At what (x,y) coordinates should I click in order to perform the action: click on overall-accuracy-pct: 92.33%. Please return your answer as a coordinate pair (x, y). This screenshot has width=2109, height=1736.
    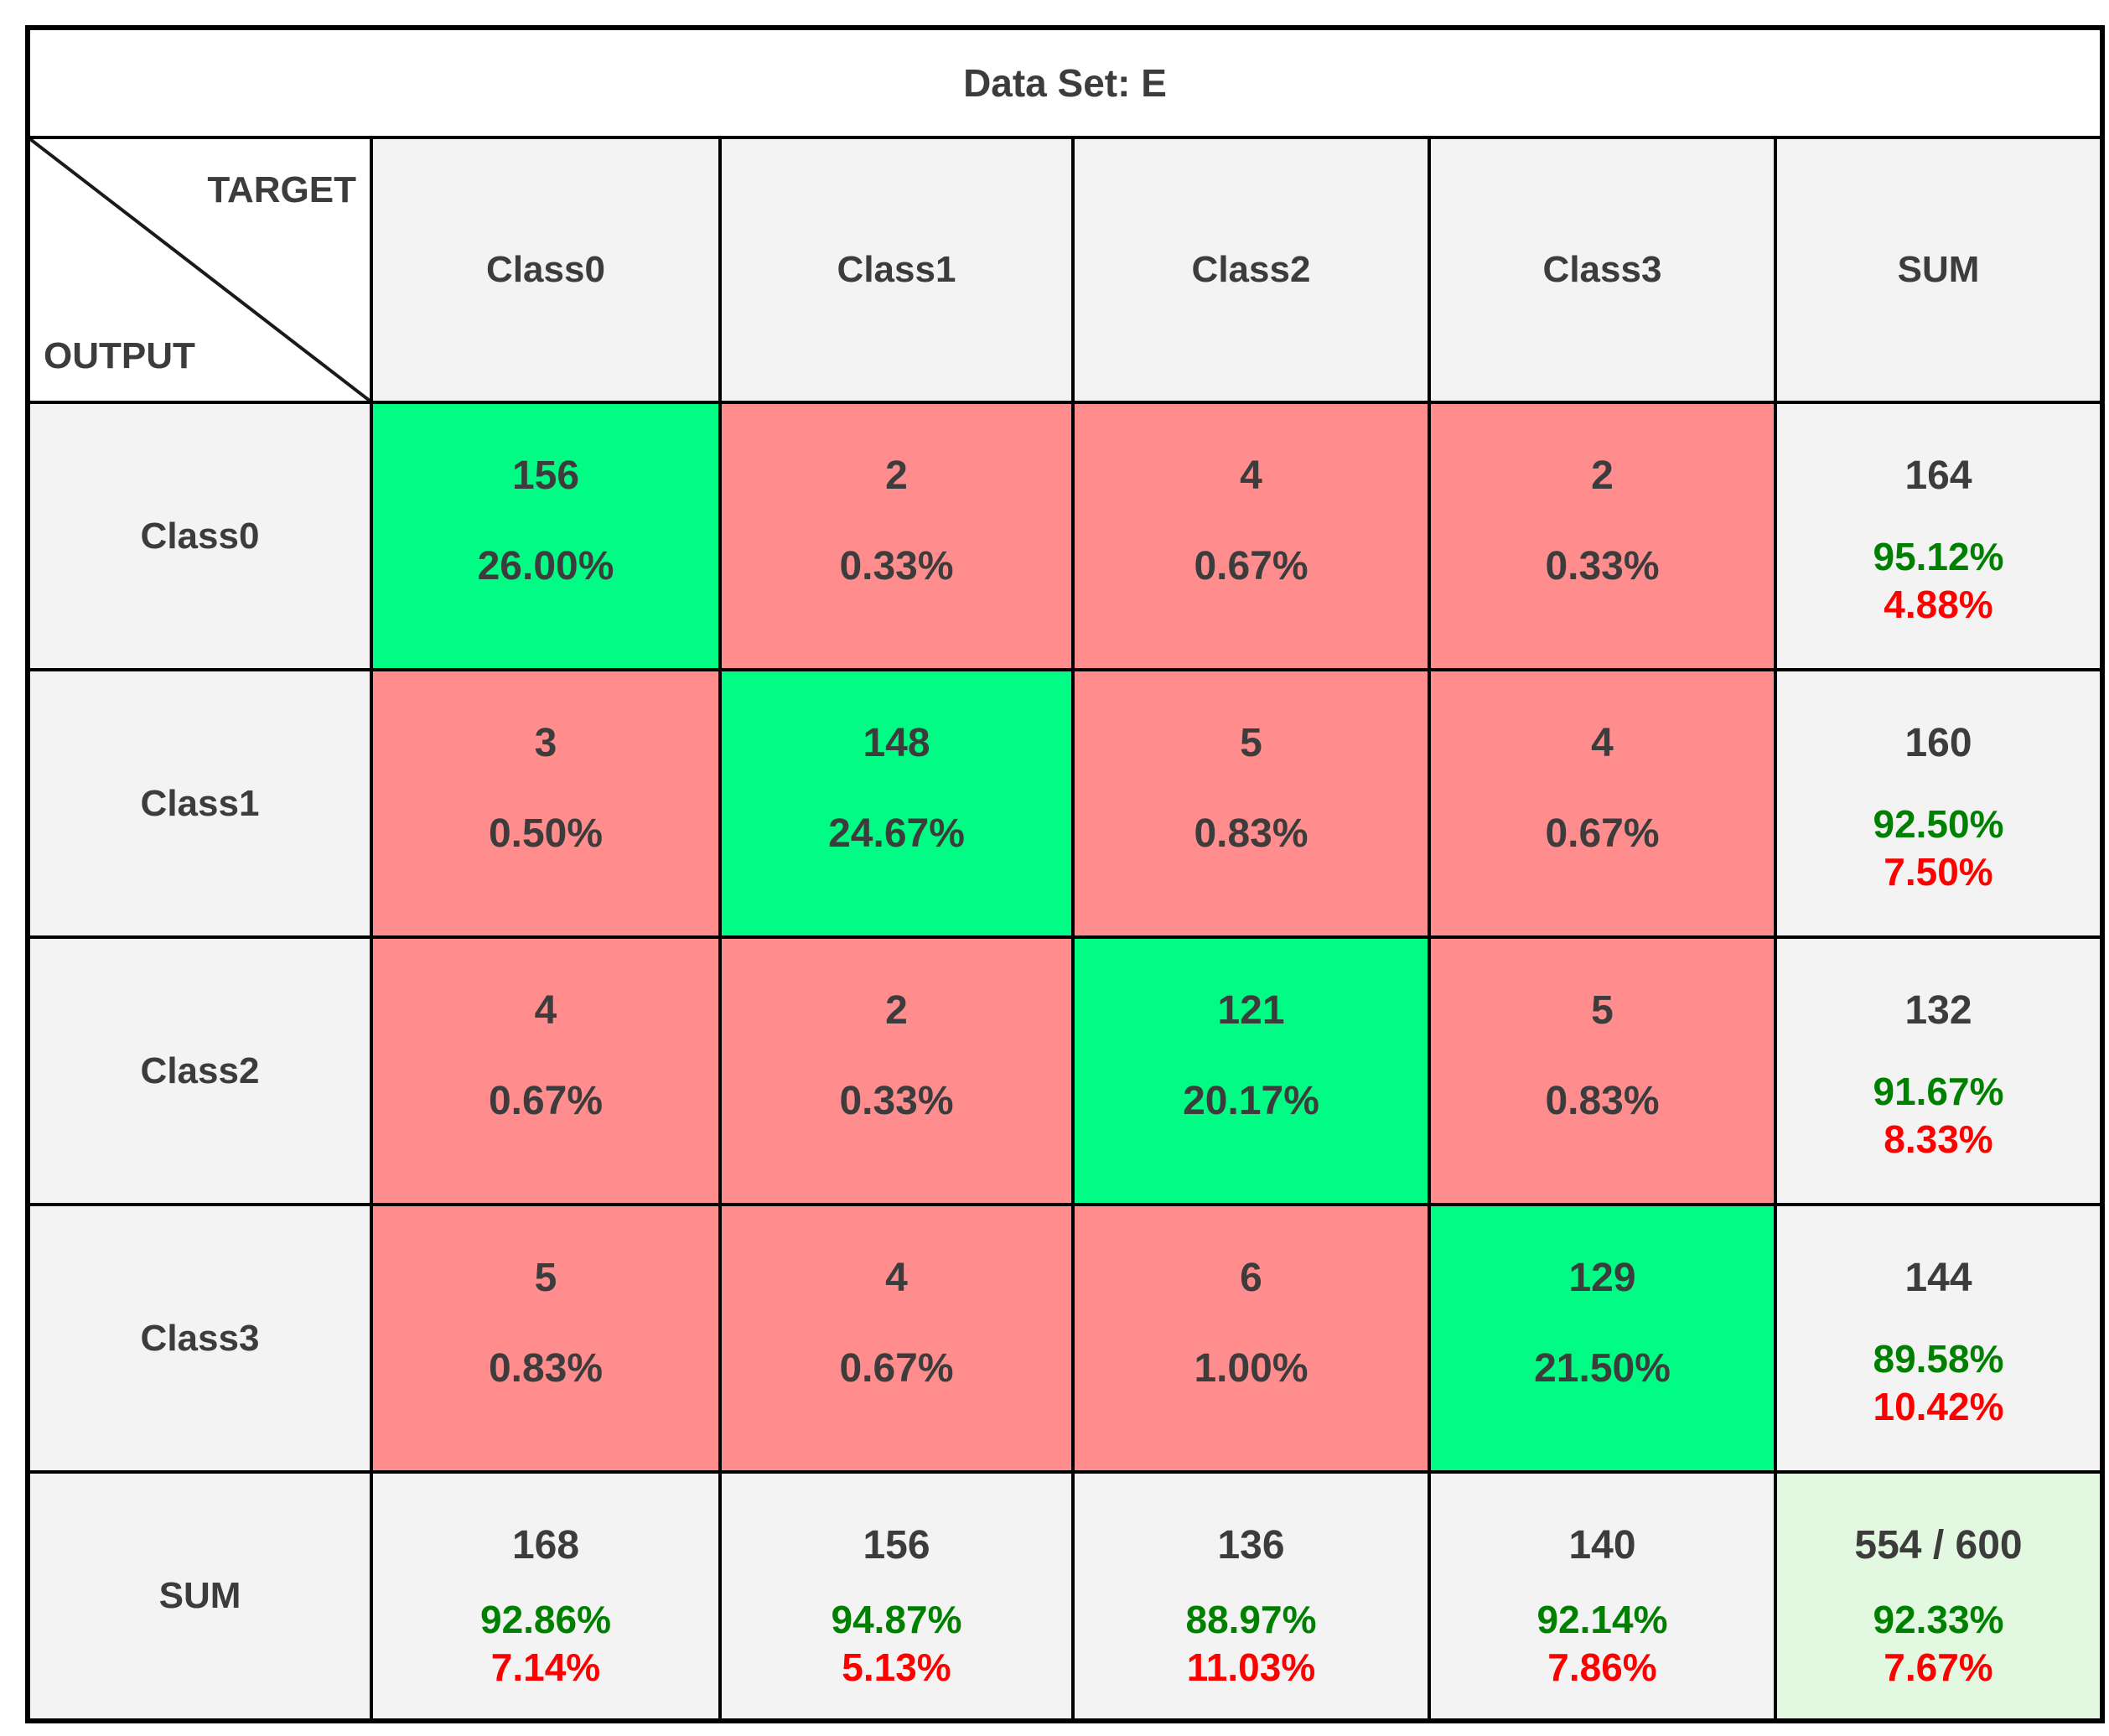
    Looking at the image, I should click on (1938, 1619).